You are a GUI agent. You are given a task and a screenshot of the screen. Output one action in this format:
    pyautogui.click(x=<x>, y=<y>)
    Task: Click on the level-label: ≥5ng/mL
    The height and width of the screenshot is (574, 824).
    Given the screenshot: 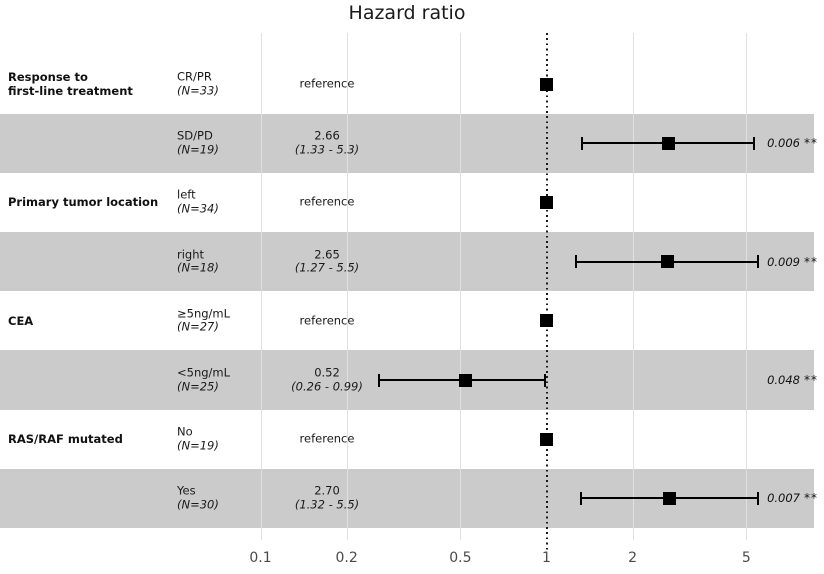 What is the action you would take?
    pyautogui.click(x=204, y=313)
    